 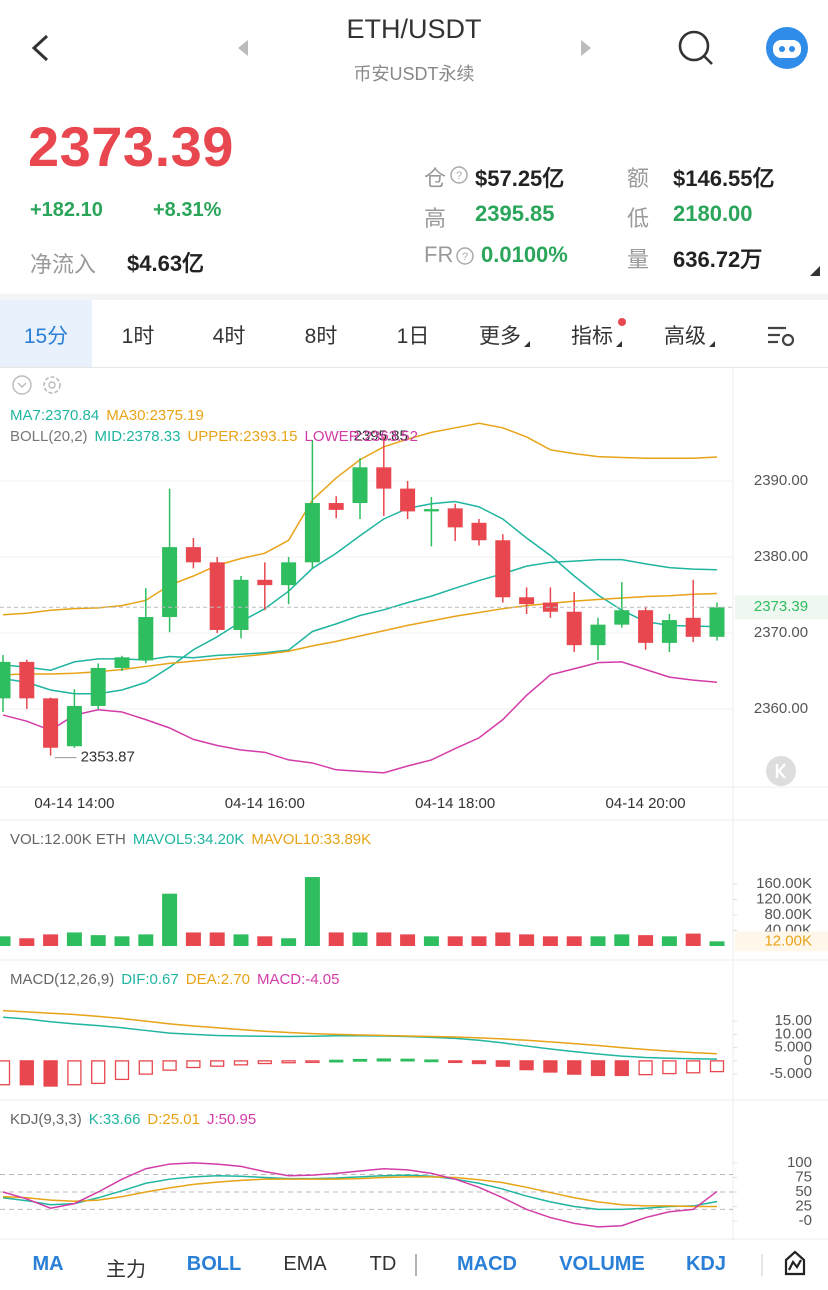 I want to click on indicator-tab: 主力, so click(x=126, y=1270).